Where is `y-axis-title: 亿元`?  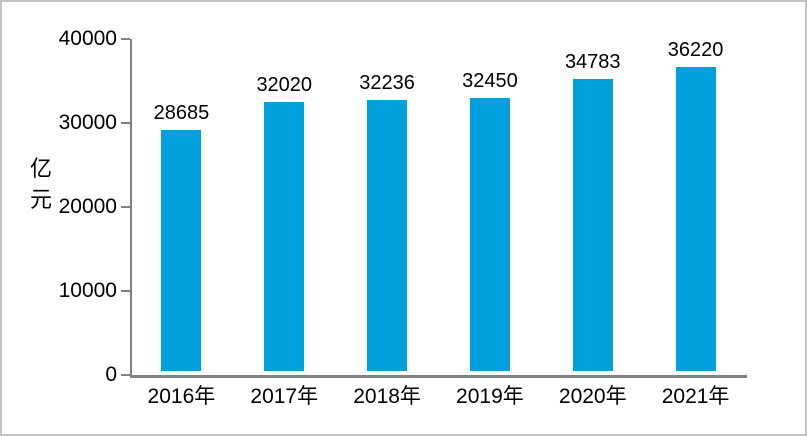
y-axis-title: 亿元 is located at coordinates (40, 184).